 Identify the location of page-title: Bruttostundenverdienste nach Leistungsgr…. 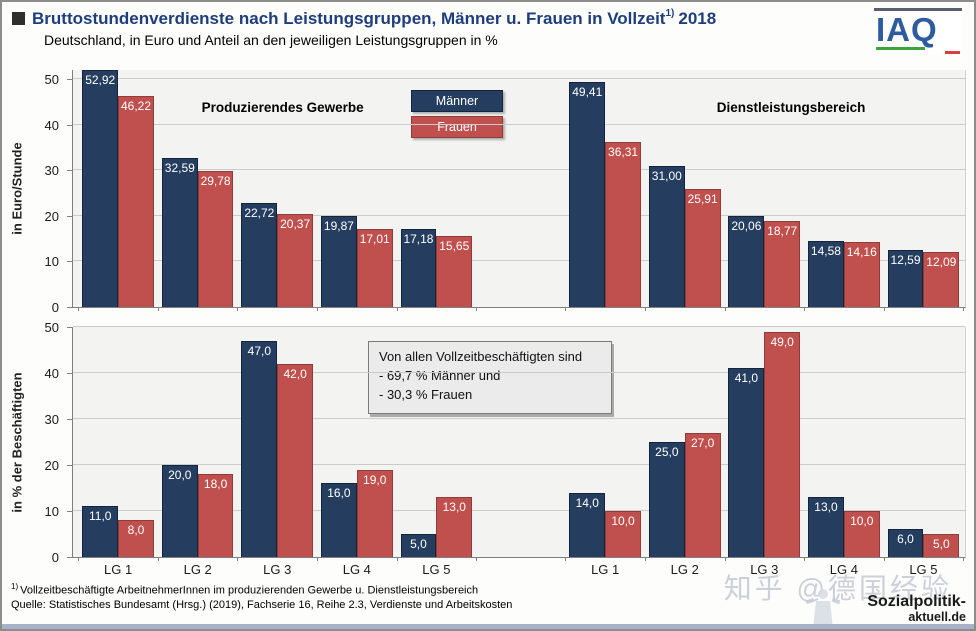
(364, 19).